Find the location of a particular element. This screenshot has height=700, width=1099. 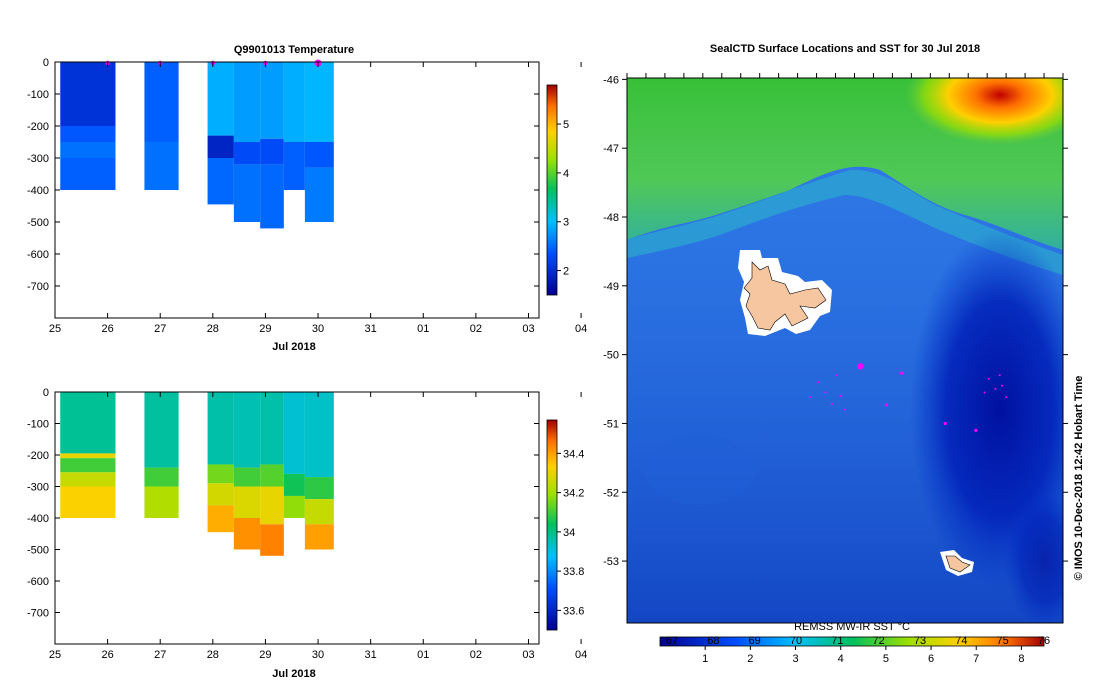

lat-tick-label: -52 is located at coordinates (611, 493).